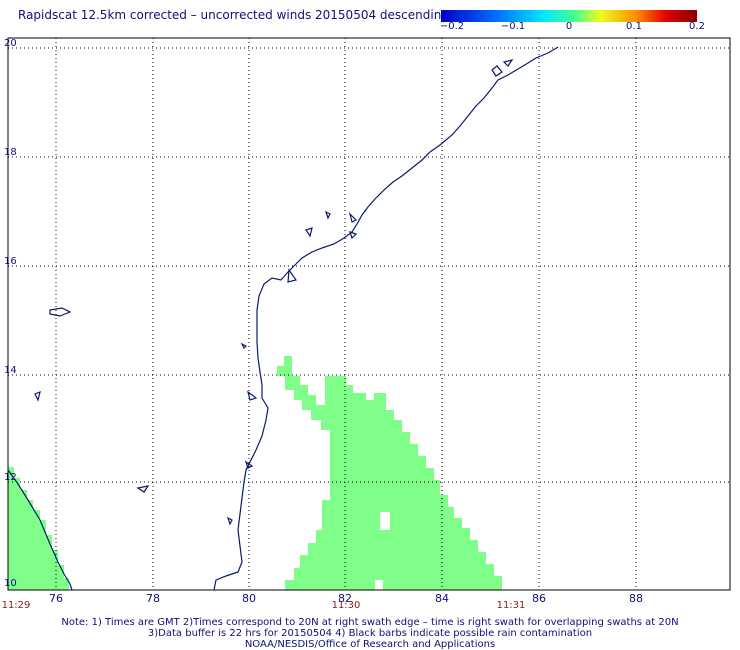 The height and width of the screenshot is (650, 740). I want to click on x-axis-label: 86, so click(539, 598).